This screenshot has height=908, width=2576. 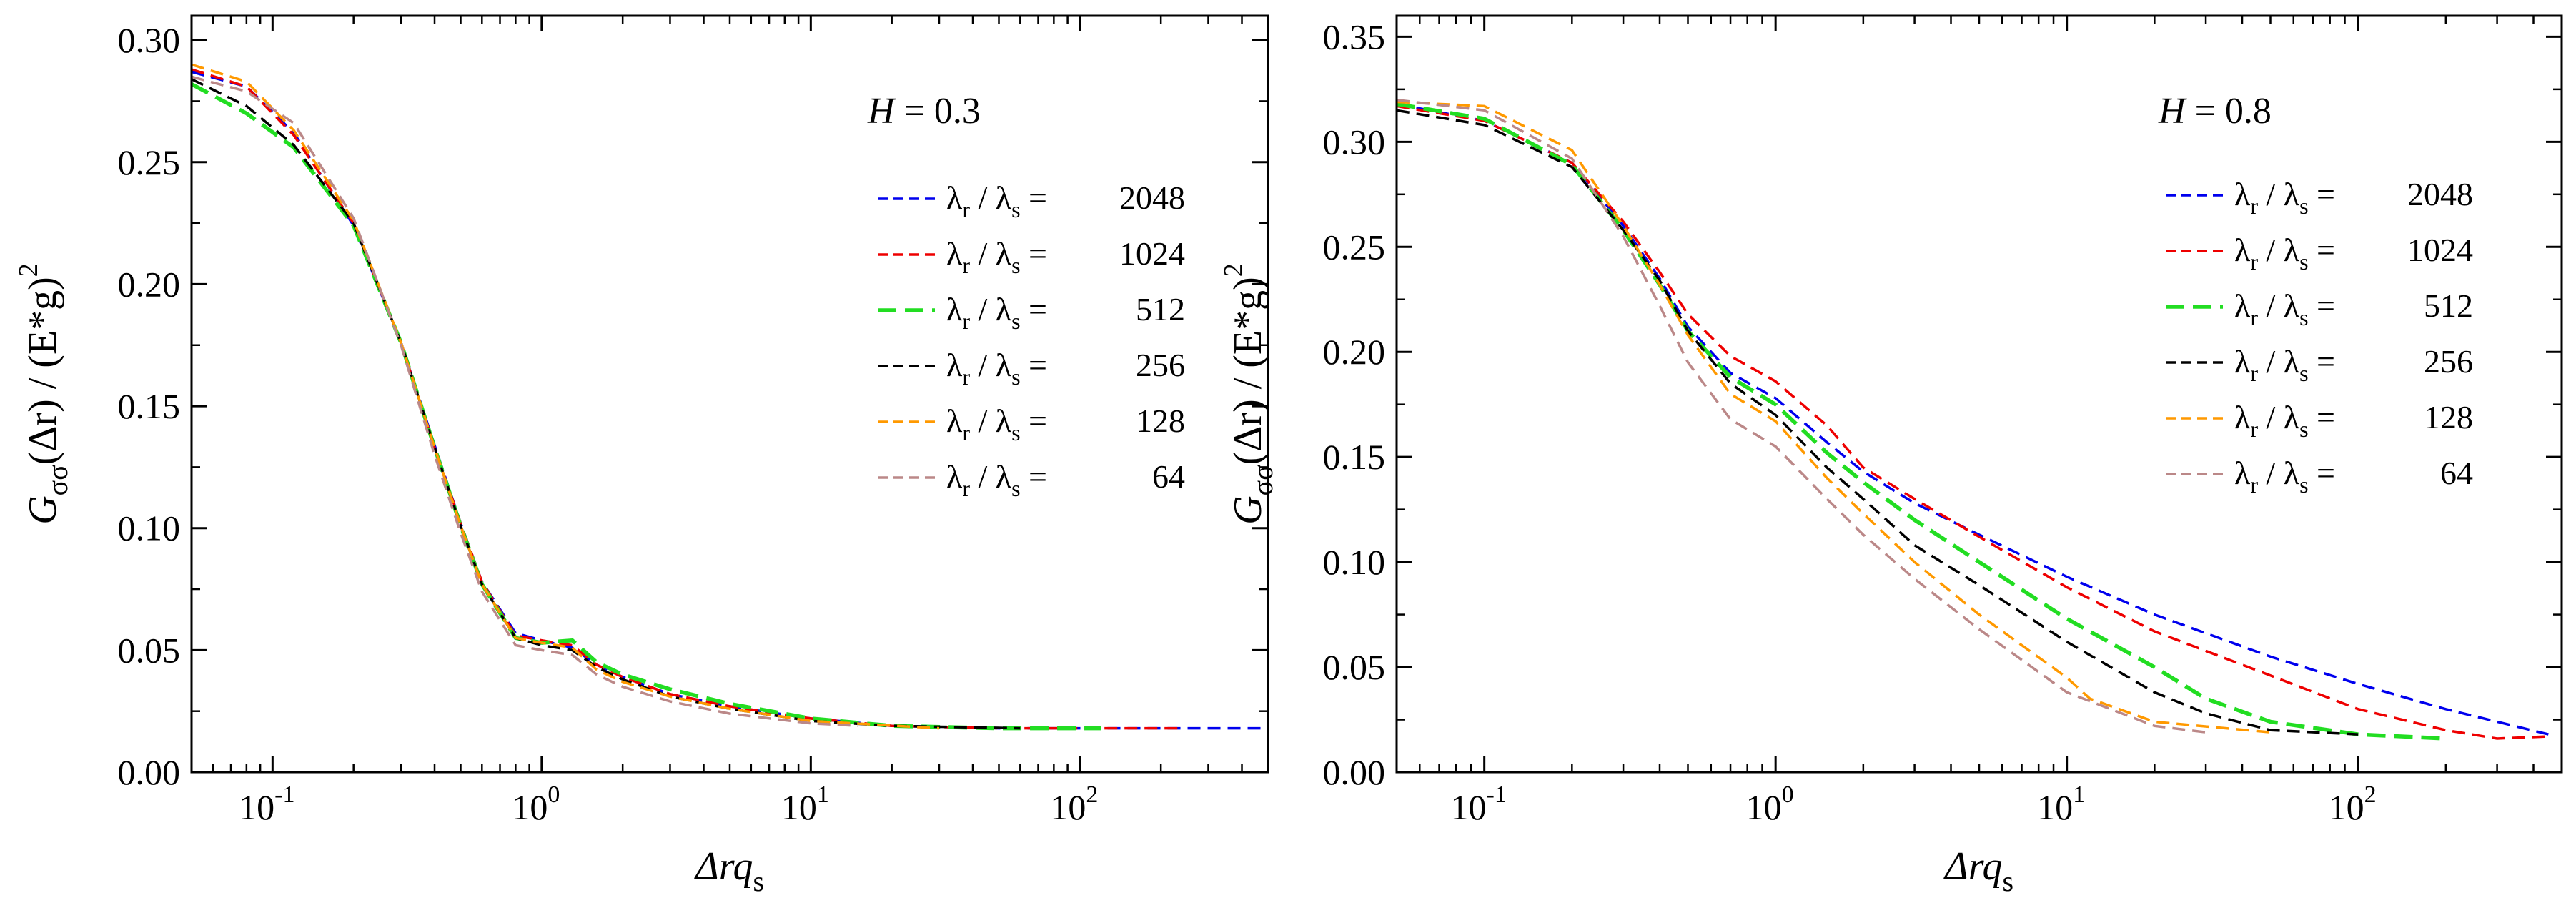 I want to click on h-annotation: H = 0.8, so click(x=2215, y=112).